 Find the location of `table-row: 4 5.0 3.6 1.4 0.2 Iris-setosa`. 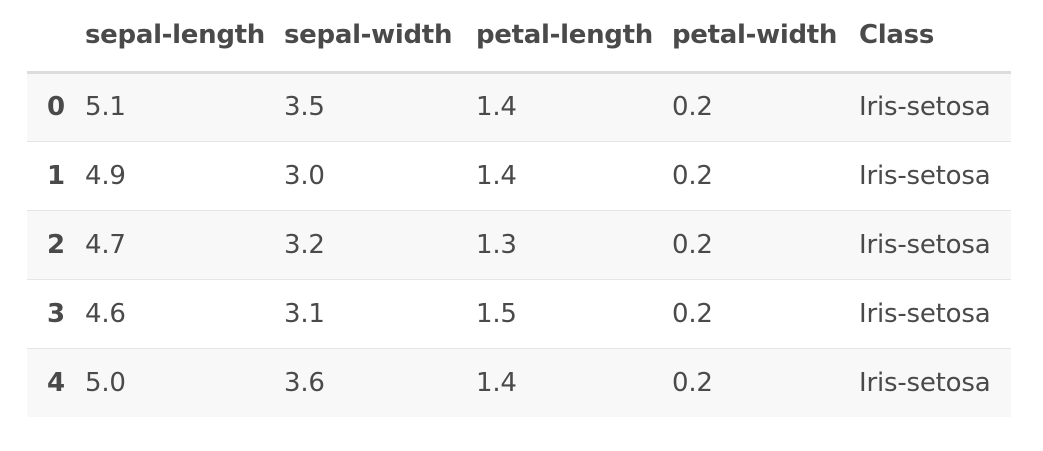

table-row: 4 5.0 3.6 1.4 0.2 Iris-setosa is located at coordinates (519, 382).